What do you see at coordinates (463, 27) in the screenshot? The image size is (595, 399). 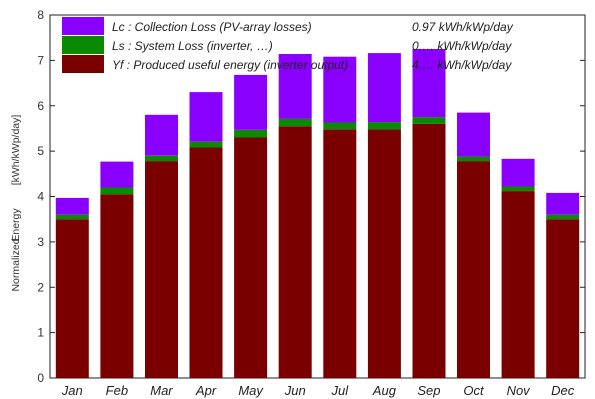 I see `legend-value: 0.97 kWh/kWp/day` at bounding box center [463, 27].